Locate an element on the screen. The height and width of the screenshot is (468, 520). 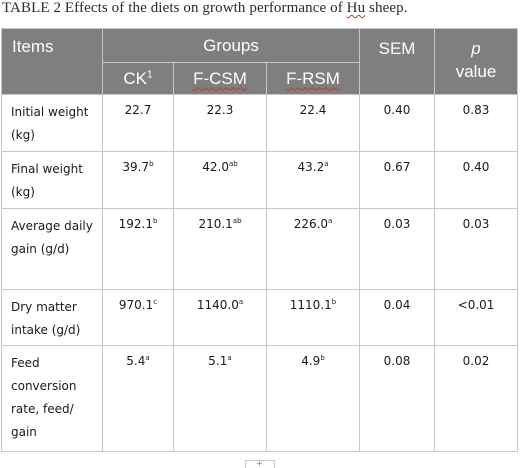
header-p-italic: p is located at coordinates (476, 48).